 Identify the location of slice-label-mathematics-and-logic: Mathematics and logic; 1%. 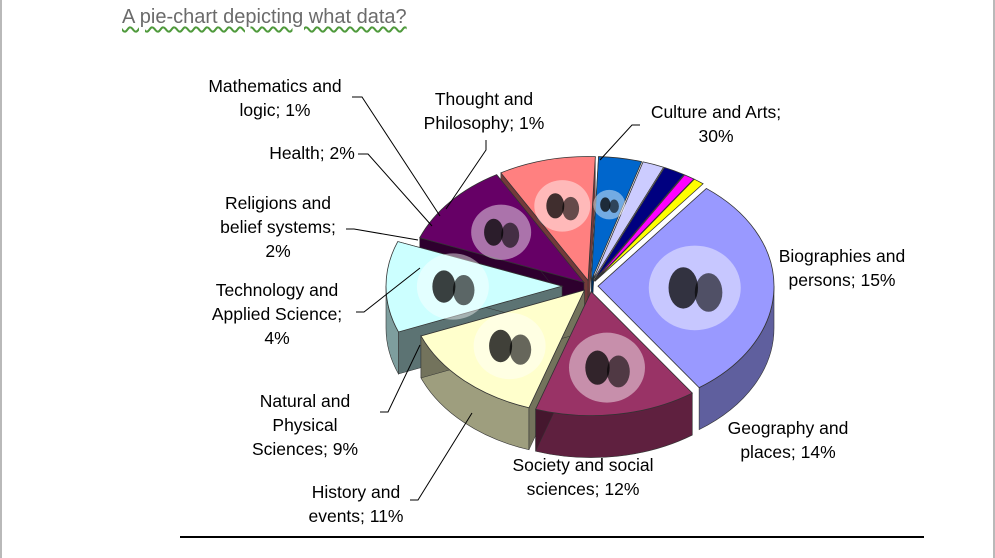
(274, 98).